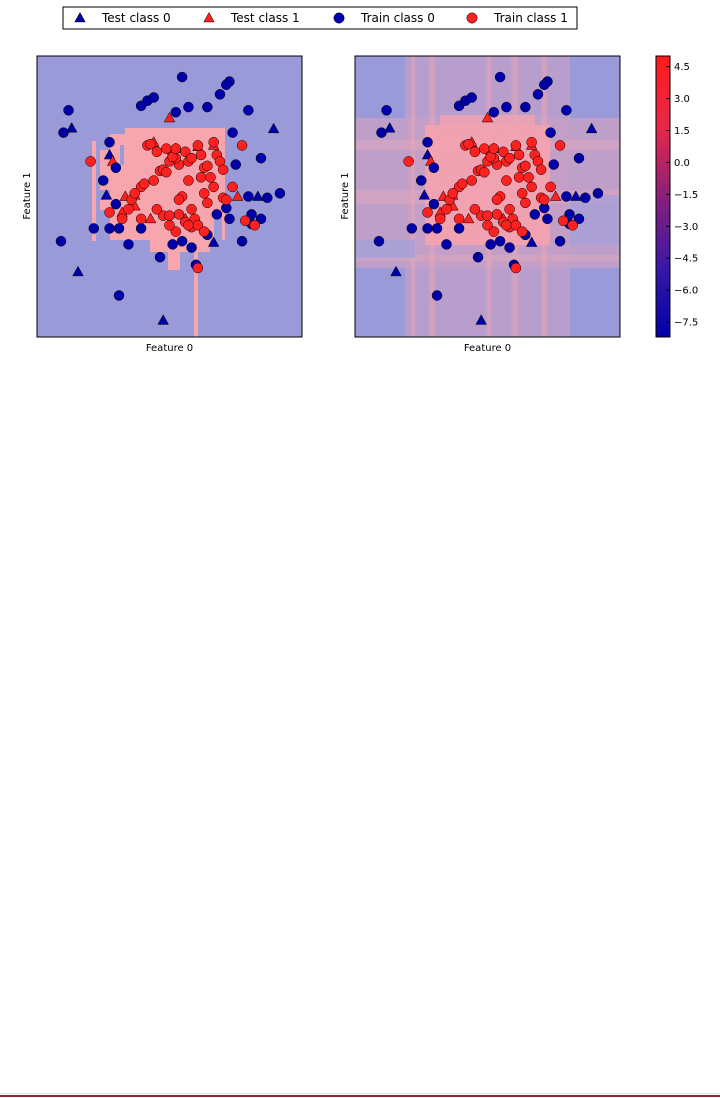 The height and width of the screenshot is (1098, 720). I want to click on colorbar-tick-label: −3.0, so click(686, 227).